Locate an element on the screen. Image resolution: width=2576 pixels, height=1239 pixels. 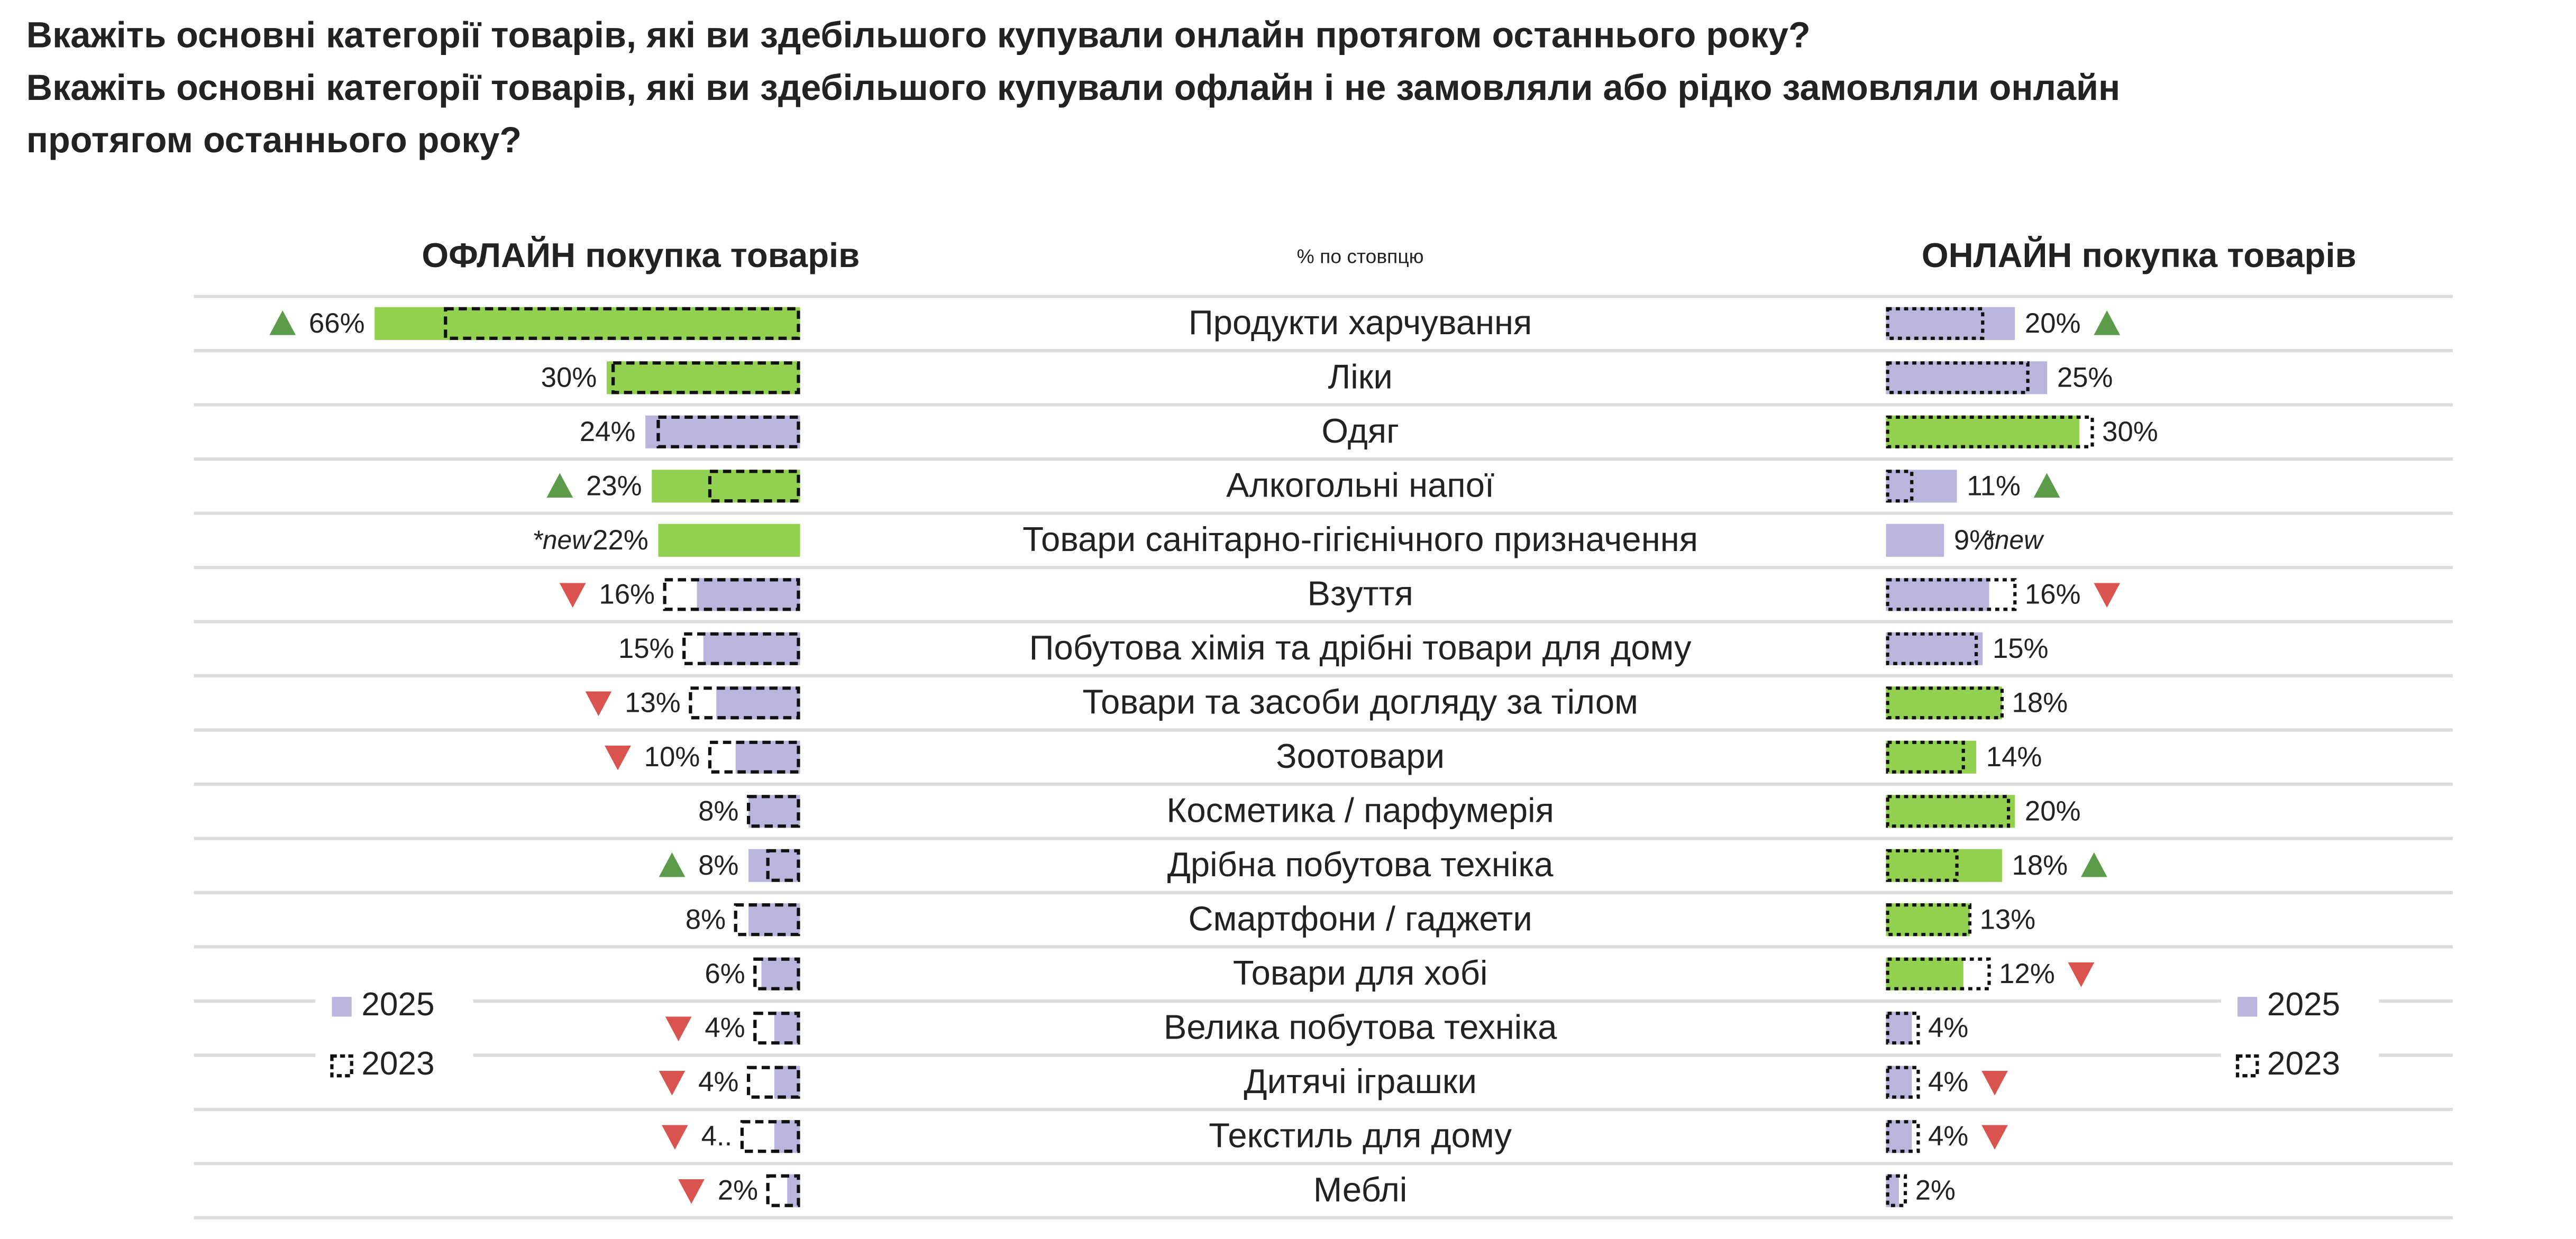
value-label: 24% is located at coordinates (608, 431).